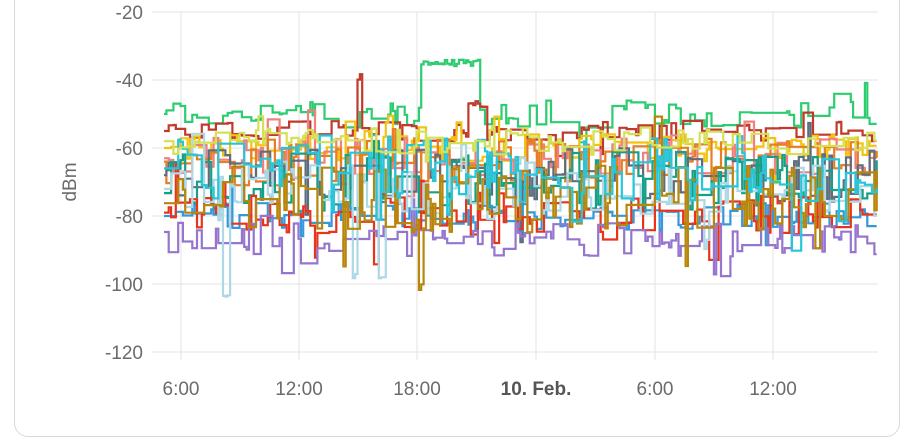 Image resolution: width=916 pixels, height=446 pixels. What do you see at coordinates (536, 389) in the screenshot?
I see `x-tick-label: 10. Feb.` at bounding box center [536, 389].